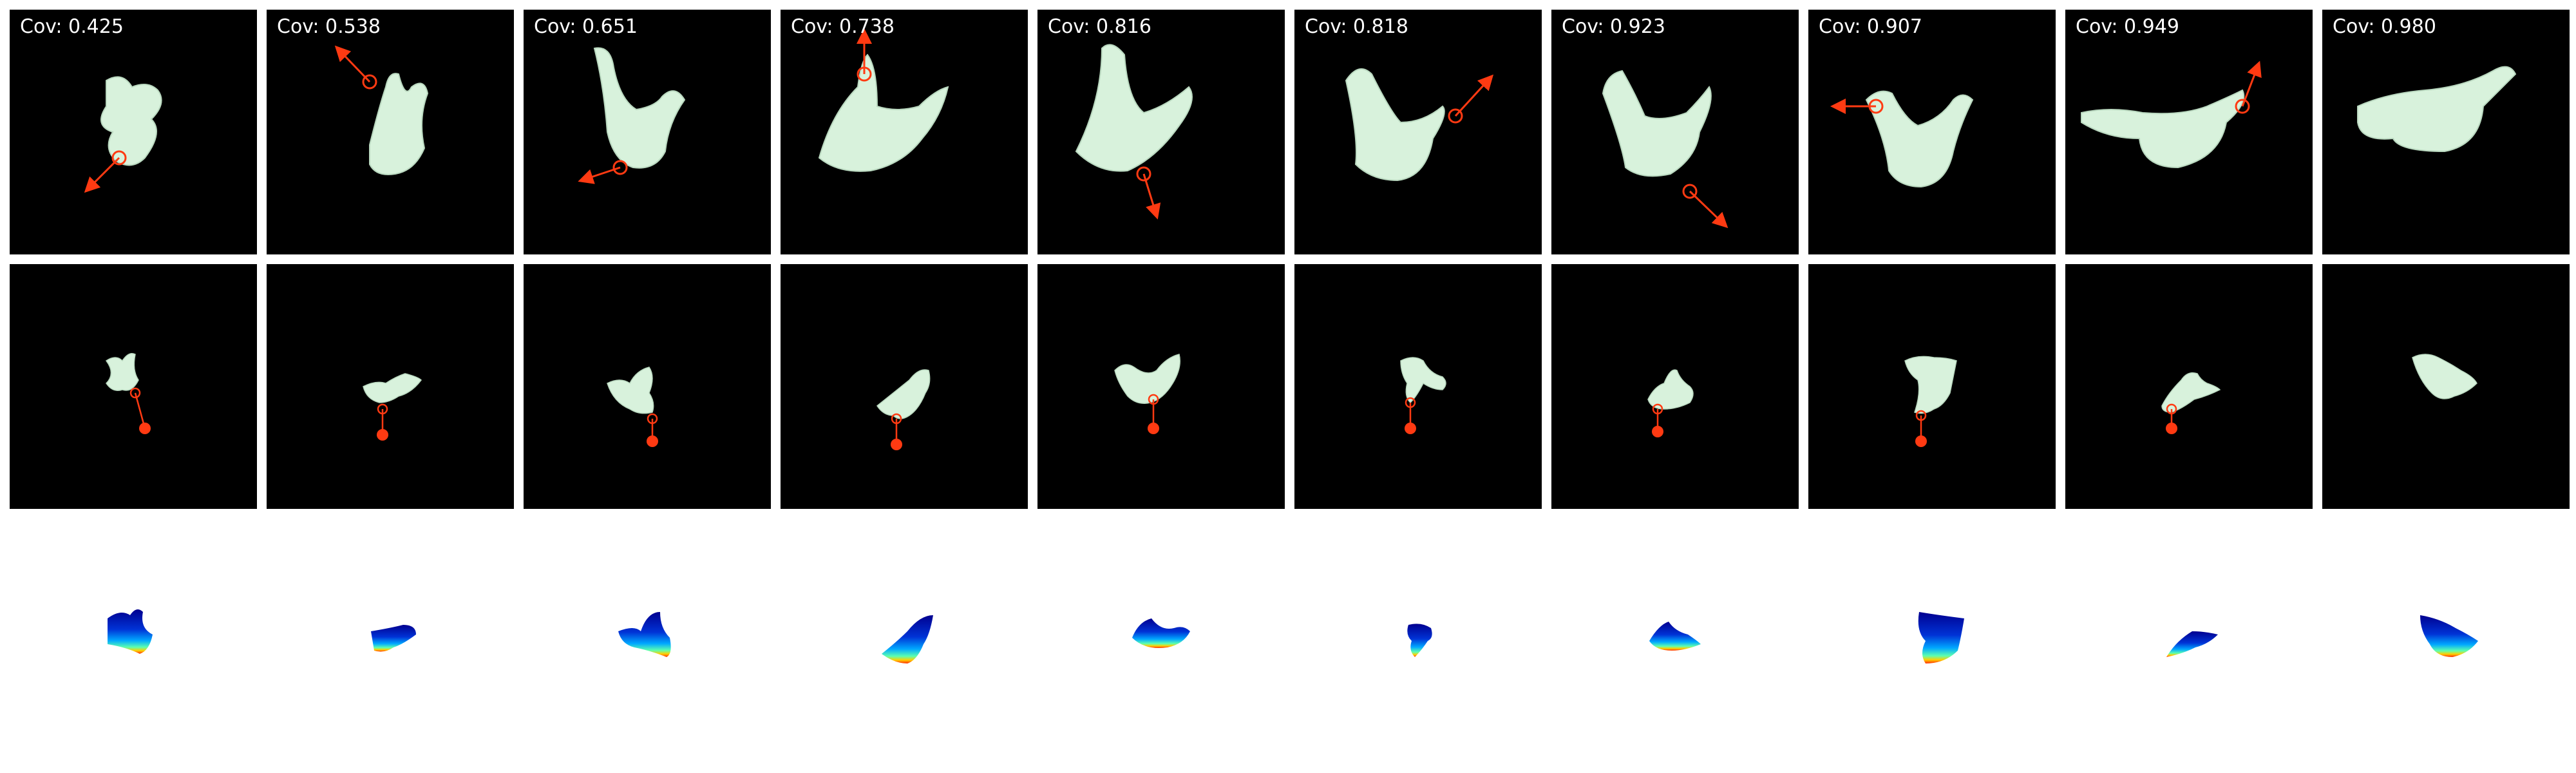 The width and height of the screenshot is (2576, 773). Describe the element at coordinates (140, 410) in the screenshot. I see `lift-line` at that location.